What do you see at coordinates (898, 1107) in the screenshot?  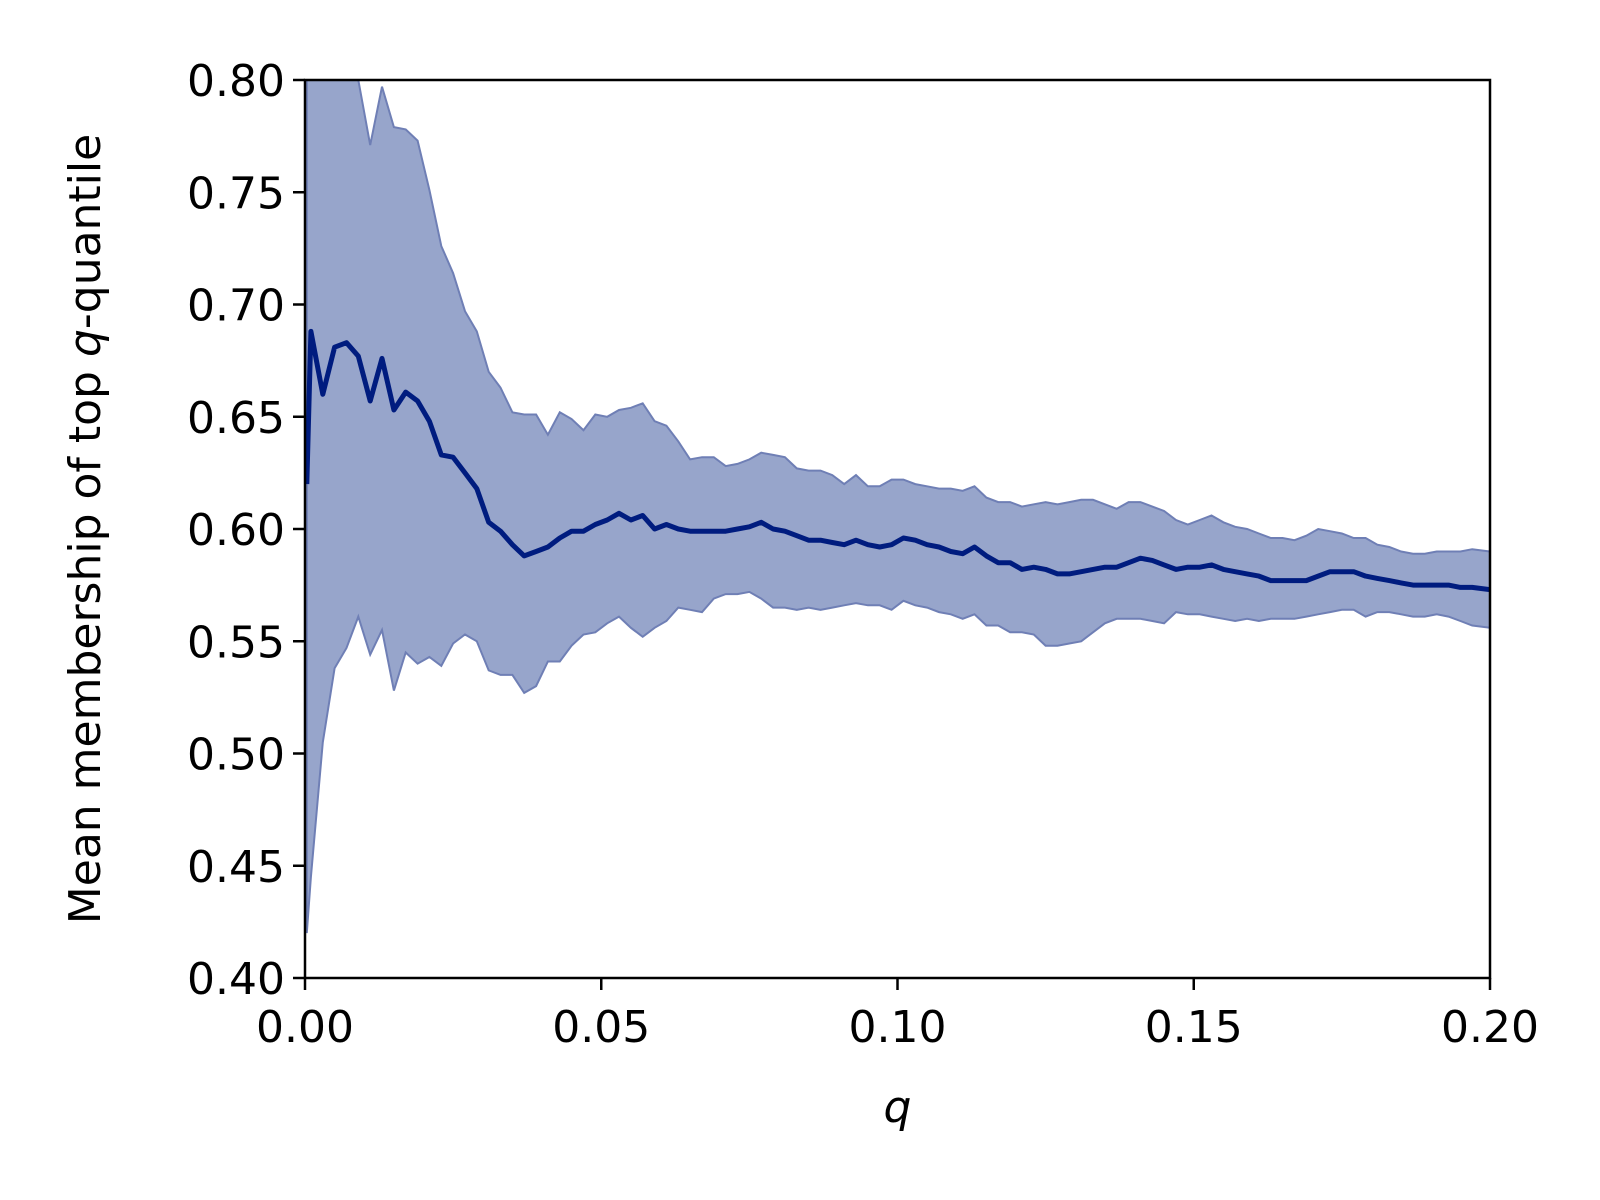 I see `x-axis-label: q` at bounding box center [898, 1107].